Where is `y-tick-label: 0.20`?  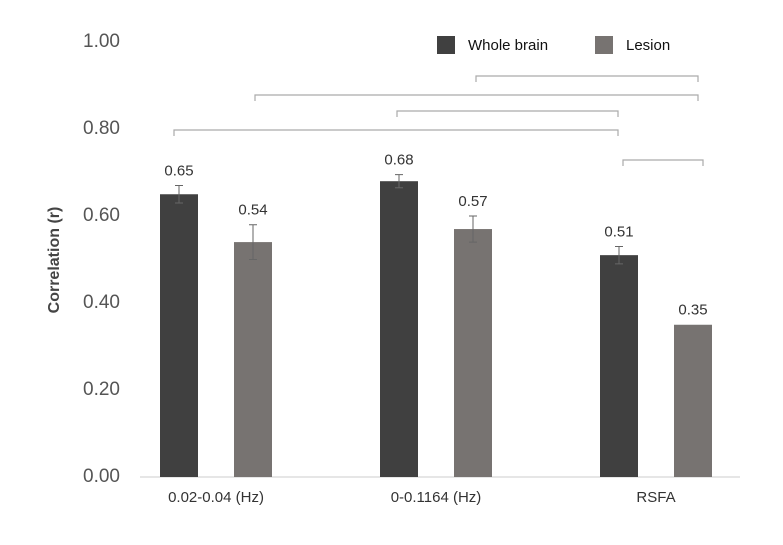
y-tick-label: 0.20 is located at coordinates (101, 389).